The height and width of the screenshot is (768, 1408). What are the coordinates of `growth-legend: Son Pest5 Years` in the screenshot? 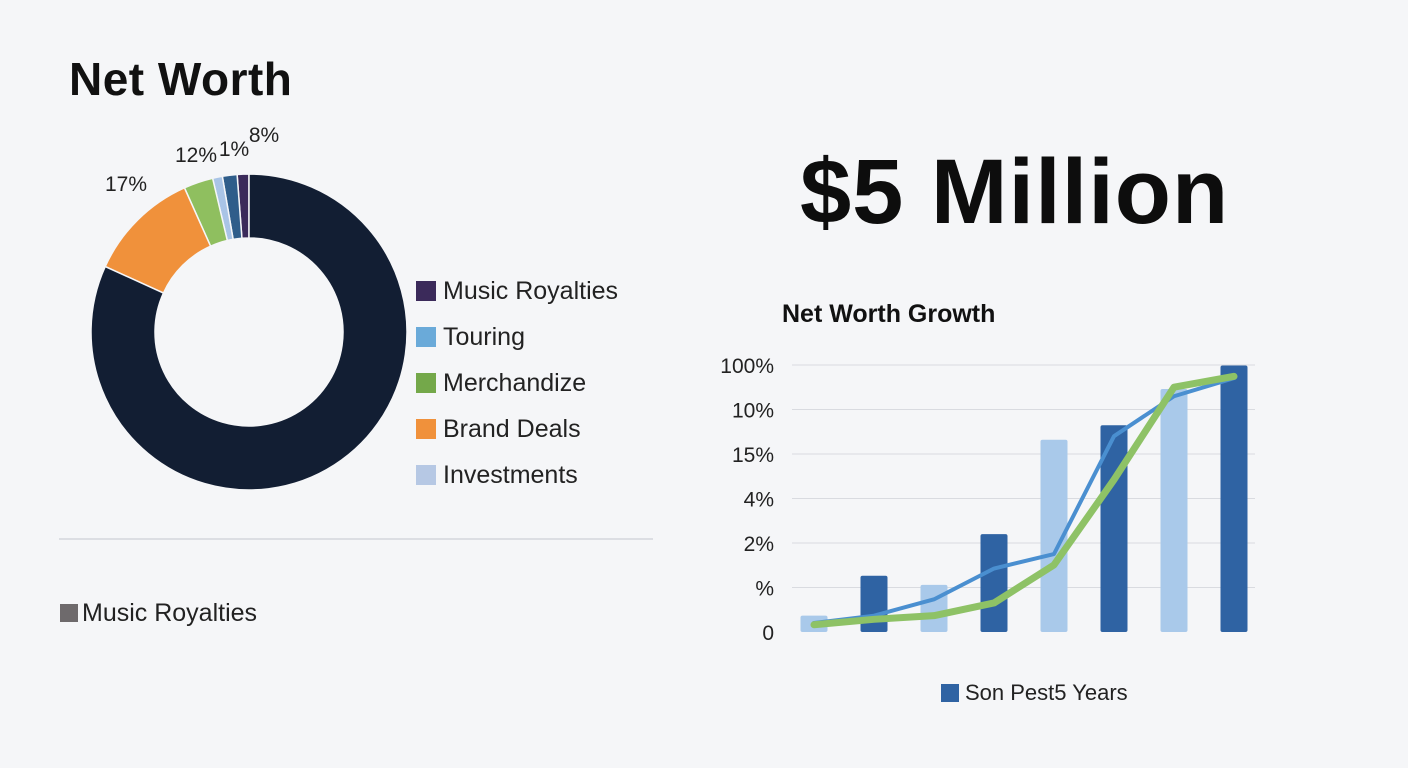 It's located at (1034, 693).